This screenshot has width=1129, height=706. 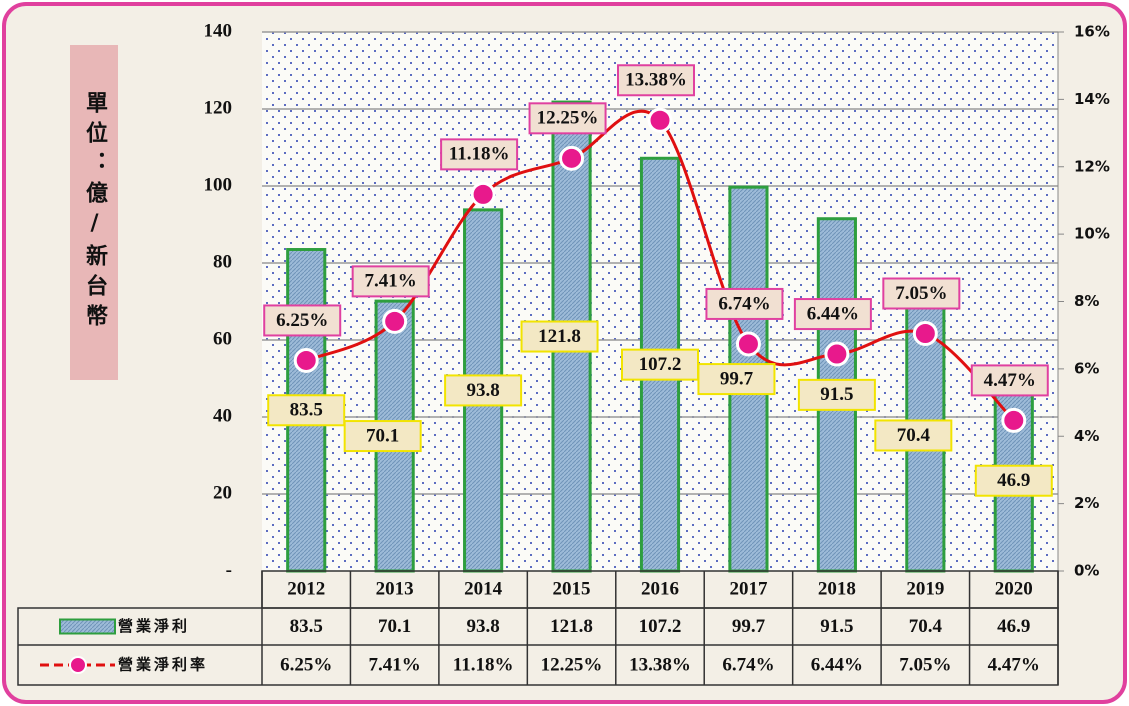 What do you see at coordinates (482, 626) in the screenshot?
I see `table-cell: 93.8` at bounding box center [482, 626].